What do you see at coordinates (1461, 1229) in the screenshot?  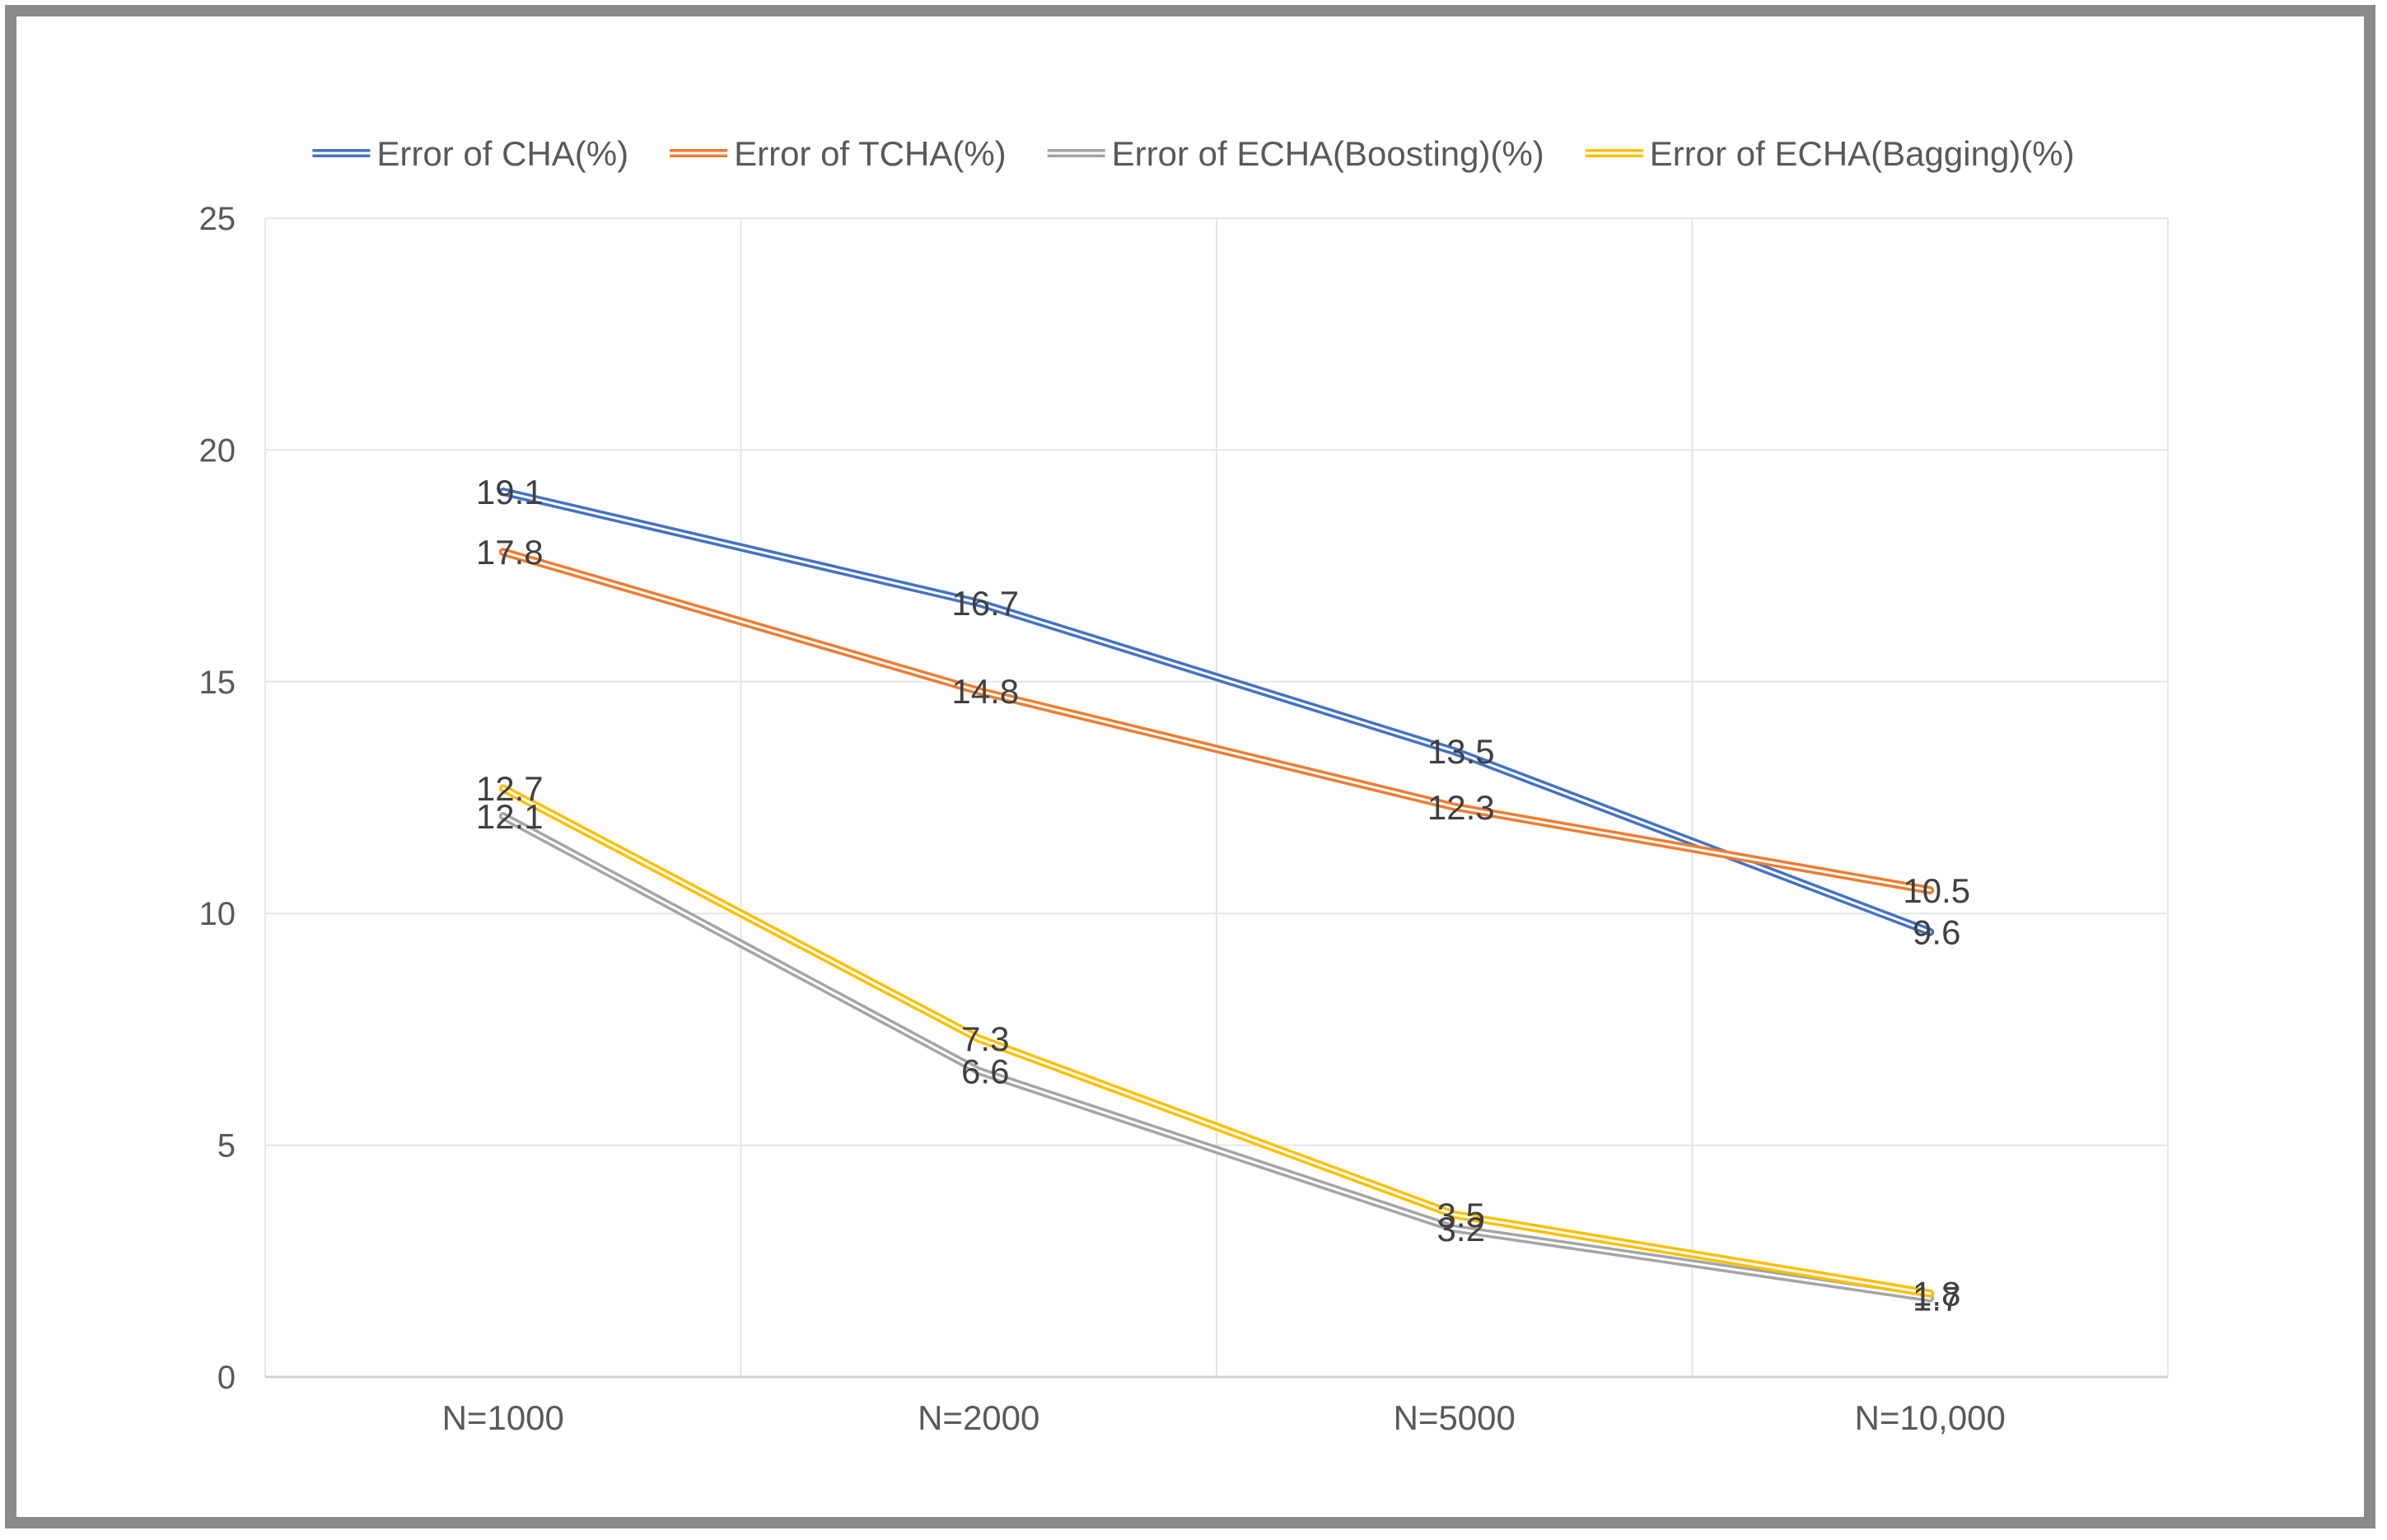 I see `data-label: 3.2` at bounding box center [1461, 1229].